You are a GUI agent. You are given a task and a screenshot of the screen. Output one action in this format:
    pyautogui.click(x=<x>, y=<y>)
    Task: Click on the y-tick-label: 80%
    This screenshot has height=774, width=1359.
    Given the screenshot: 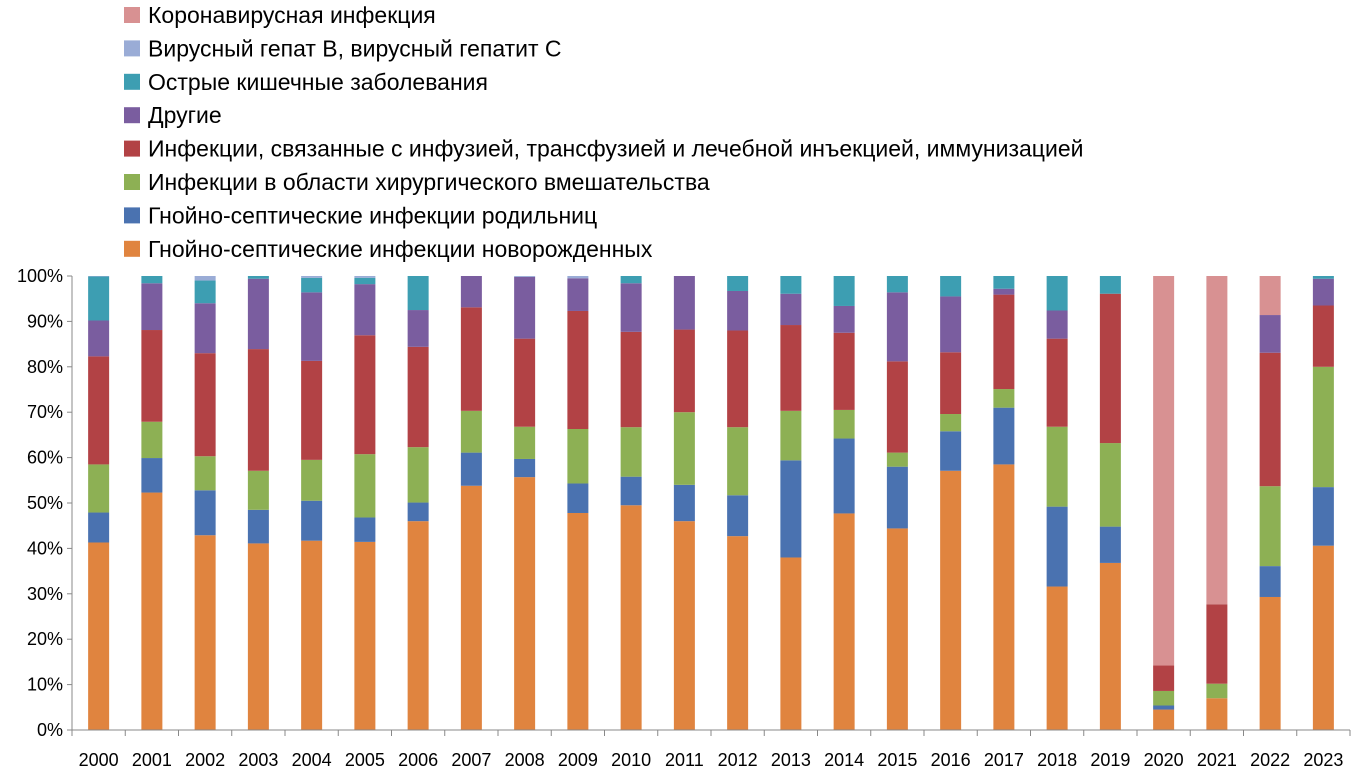 What is the action you would take?
    pyautogui.click(x=45, y=367)
    